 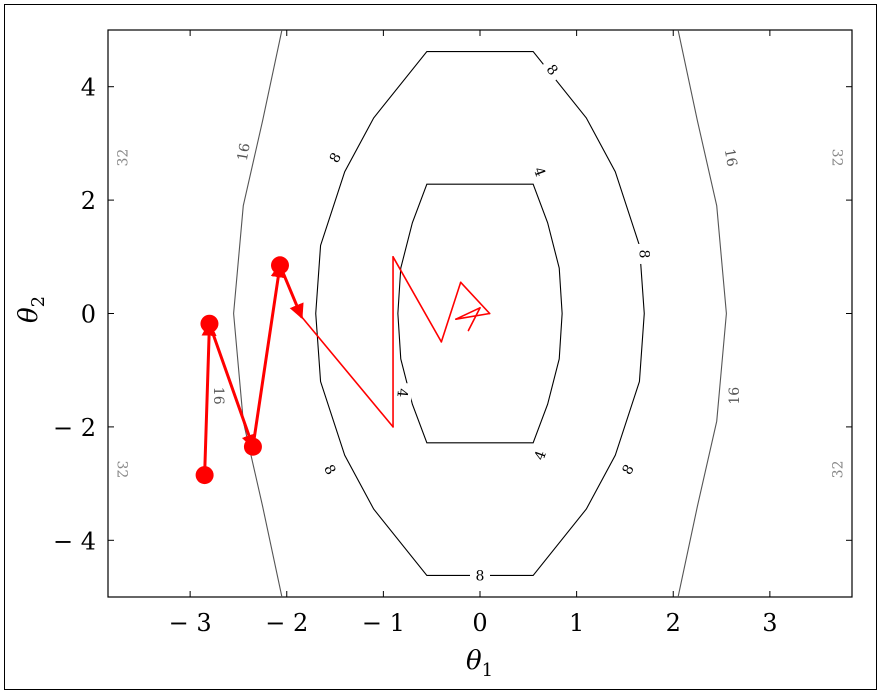 What do you see at coordinates (286, 623) in the screenshot?
I see `x-tick-label: − 2` at bounding box center [286, 623].